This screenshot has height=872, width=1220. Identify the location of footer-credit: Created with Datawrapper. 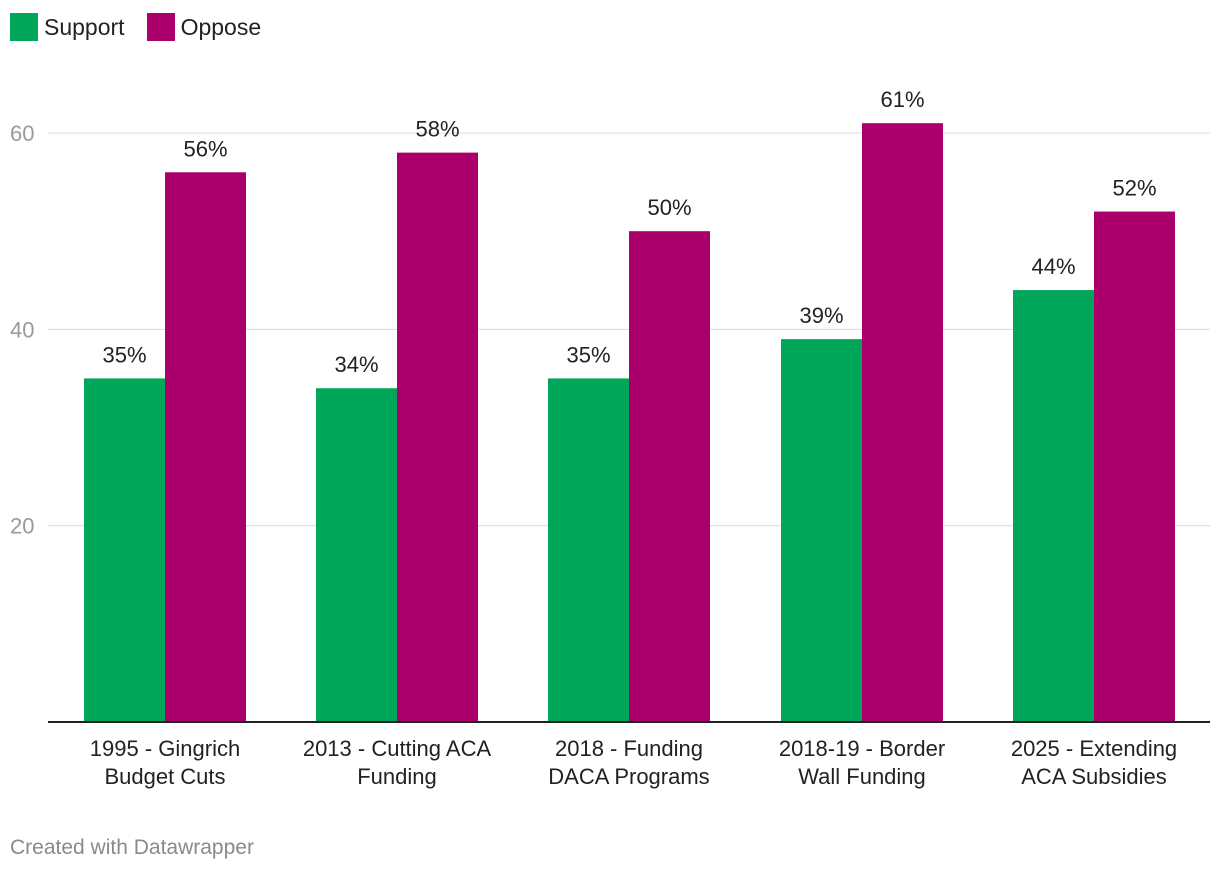
(132, 847).